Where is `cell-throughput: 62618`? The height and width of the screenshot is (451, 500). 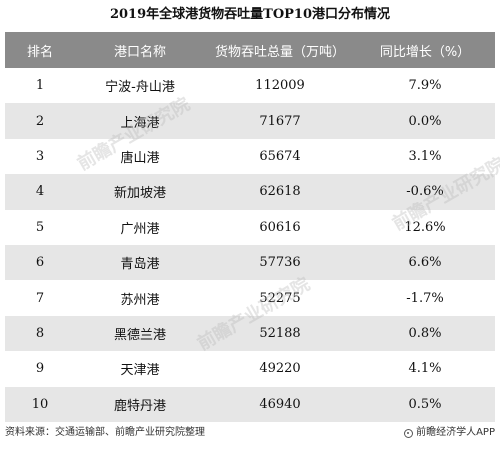 cell-throughput: 62618 is located at coordinates (280, 192).